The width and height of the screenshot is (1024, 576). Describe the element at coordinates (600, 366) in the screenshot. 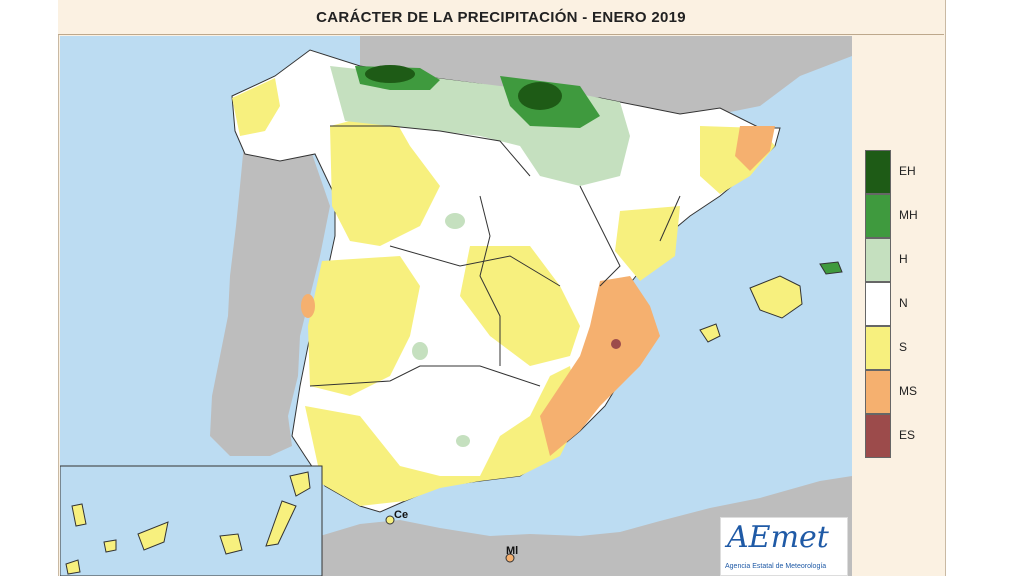

I see `valencia-very-dry` at that location.